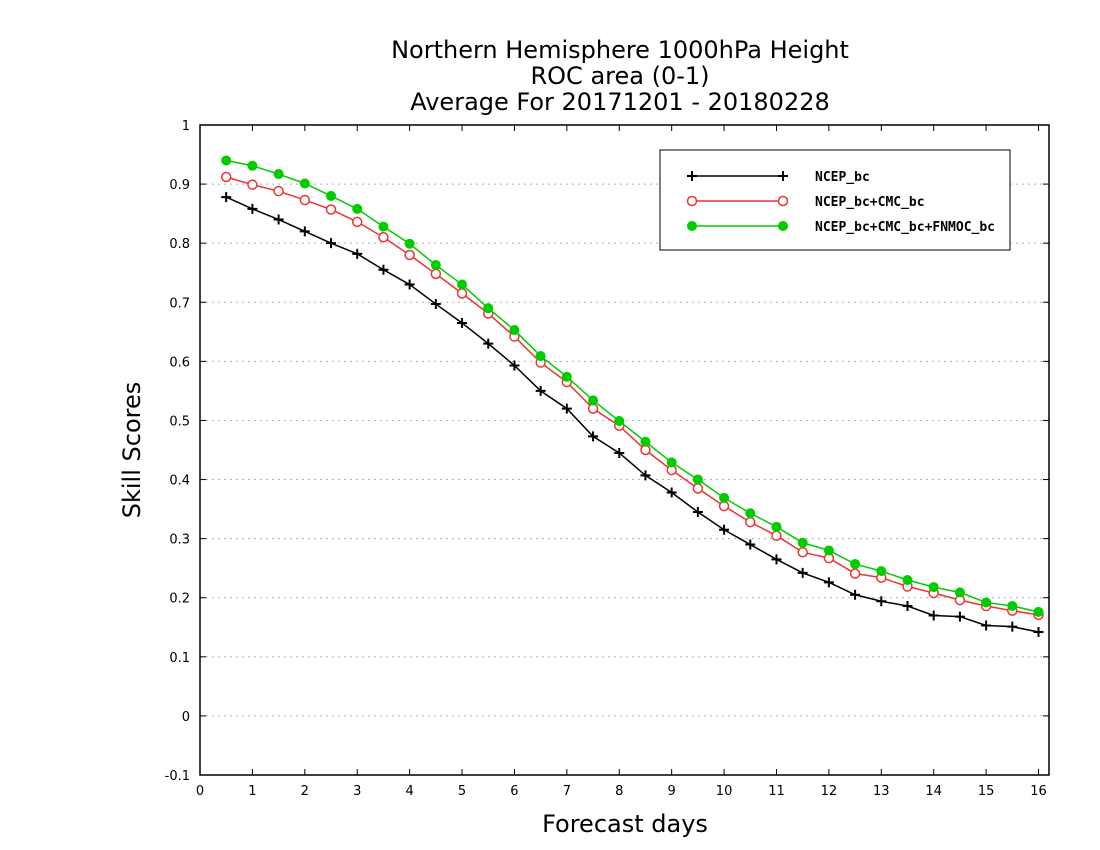 The height and width of the screenshot is (850, 1100). Describe the element at coordinates (179, 599) in the screenshot. I see `y-tick-label: 0.2` at that location.